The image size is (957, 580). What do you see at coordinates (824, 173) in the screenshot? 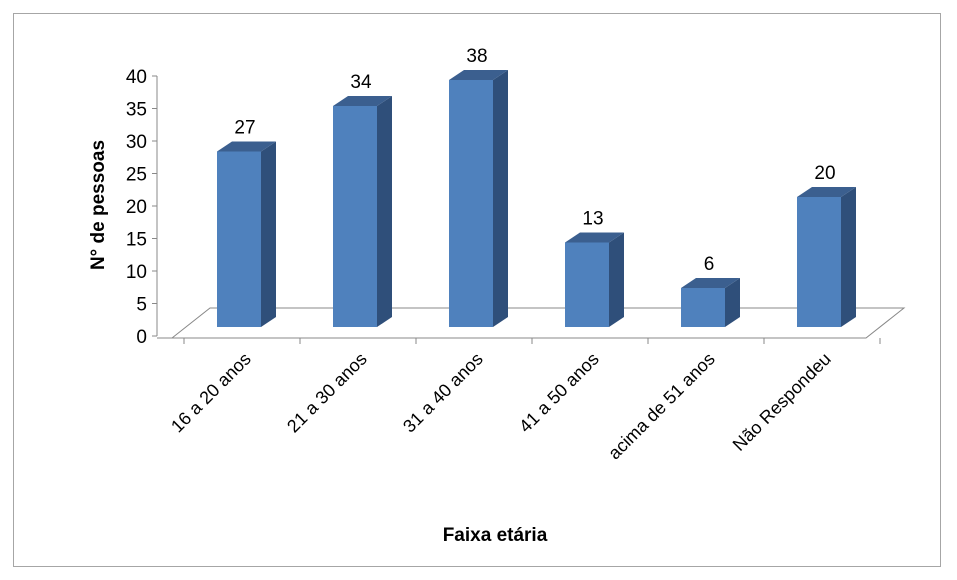
I see `data-label: 20` at bounding box center [824, 173].